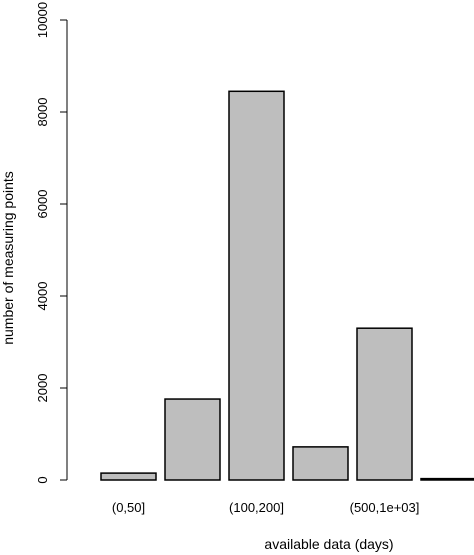 The image size is (474, 555). What do you see at coordinates (42, 20) in the screenshot?
I see `y-tick-label: 10000` at bounding box center [42, 20].